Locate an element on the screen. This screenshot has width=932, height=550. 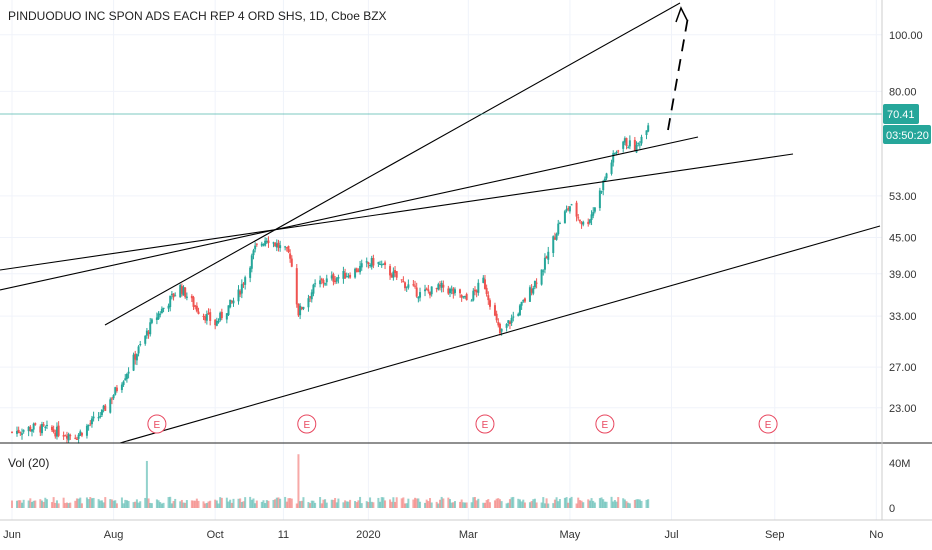
earnings-marker-label: E is located at coordinates (768, 425).